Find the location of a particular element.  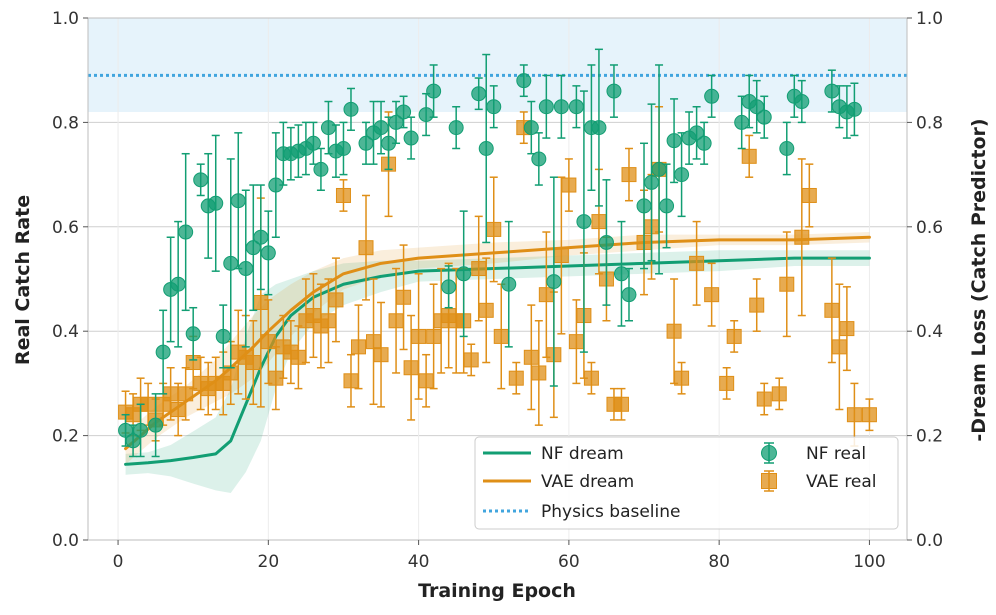

legend-nf-real-label: NF real is located at coordinates (836, 454).